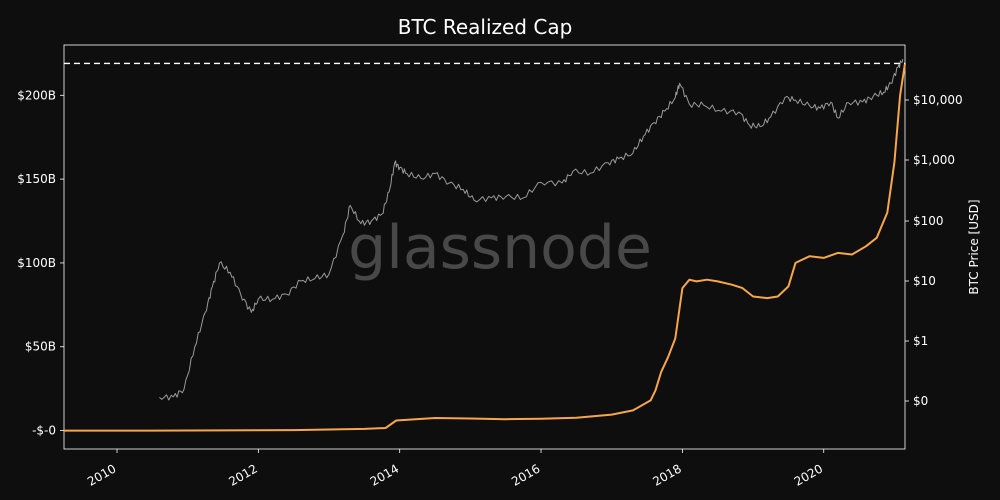 The image size is (1000, 500). I want to click on y-right-tick-label: $10,000, so click(938, 100).